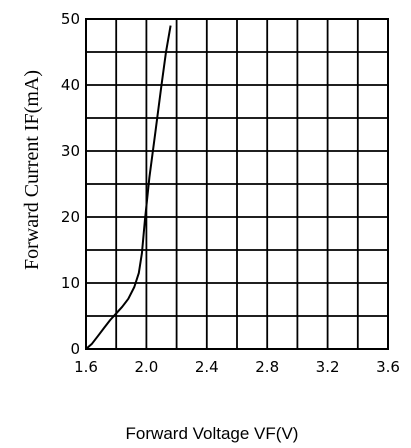  What do you see at coordinates (388, 367) in the screenshot?
I see `x-tick-label: 3.6` at bounding box center [388, 367].